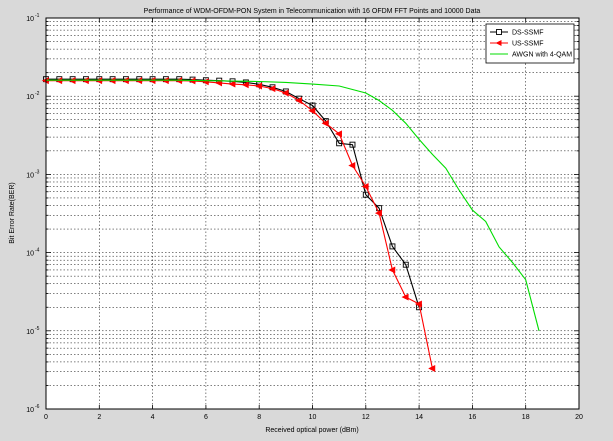  Describe the element at coordinates (153, 417) in the screenshot. I see `x-tick-label: 4` at that location.